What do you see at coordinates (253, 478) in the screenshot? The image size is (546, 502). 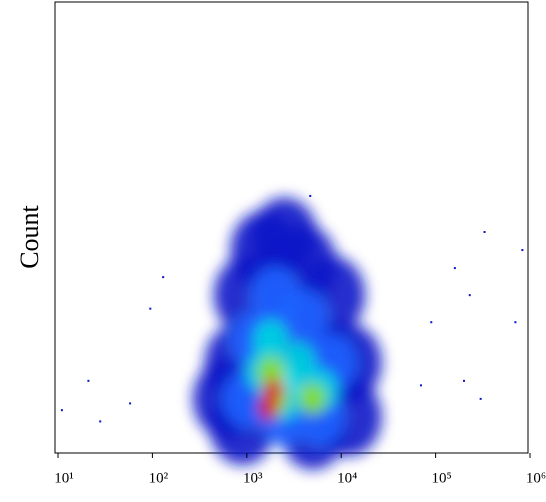 I see `x-tick-label: 10³` at bounding box center [253, 478].